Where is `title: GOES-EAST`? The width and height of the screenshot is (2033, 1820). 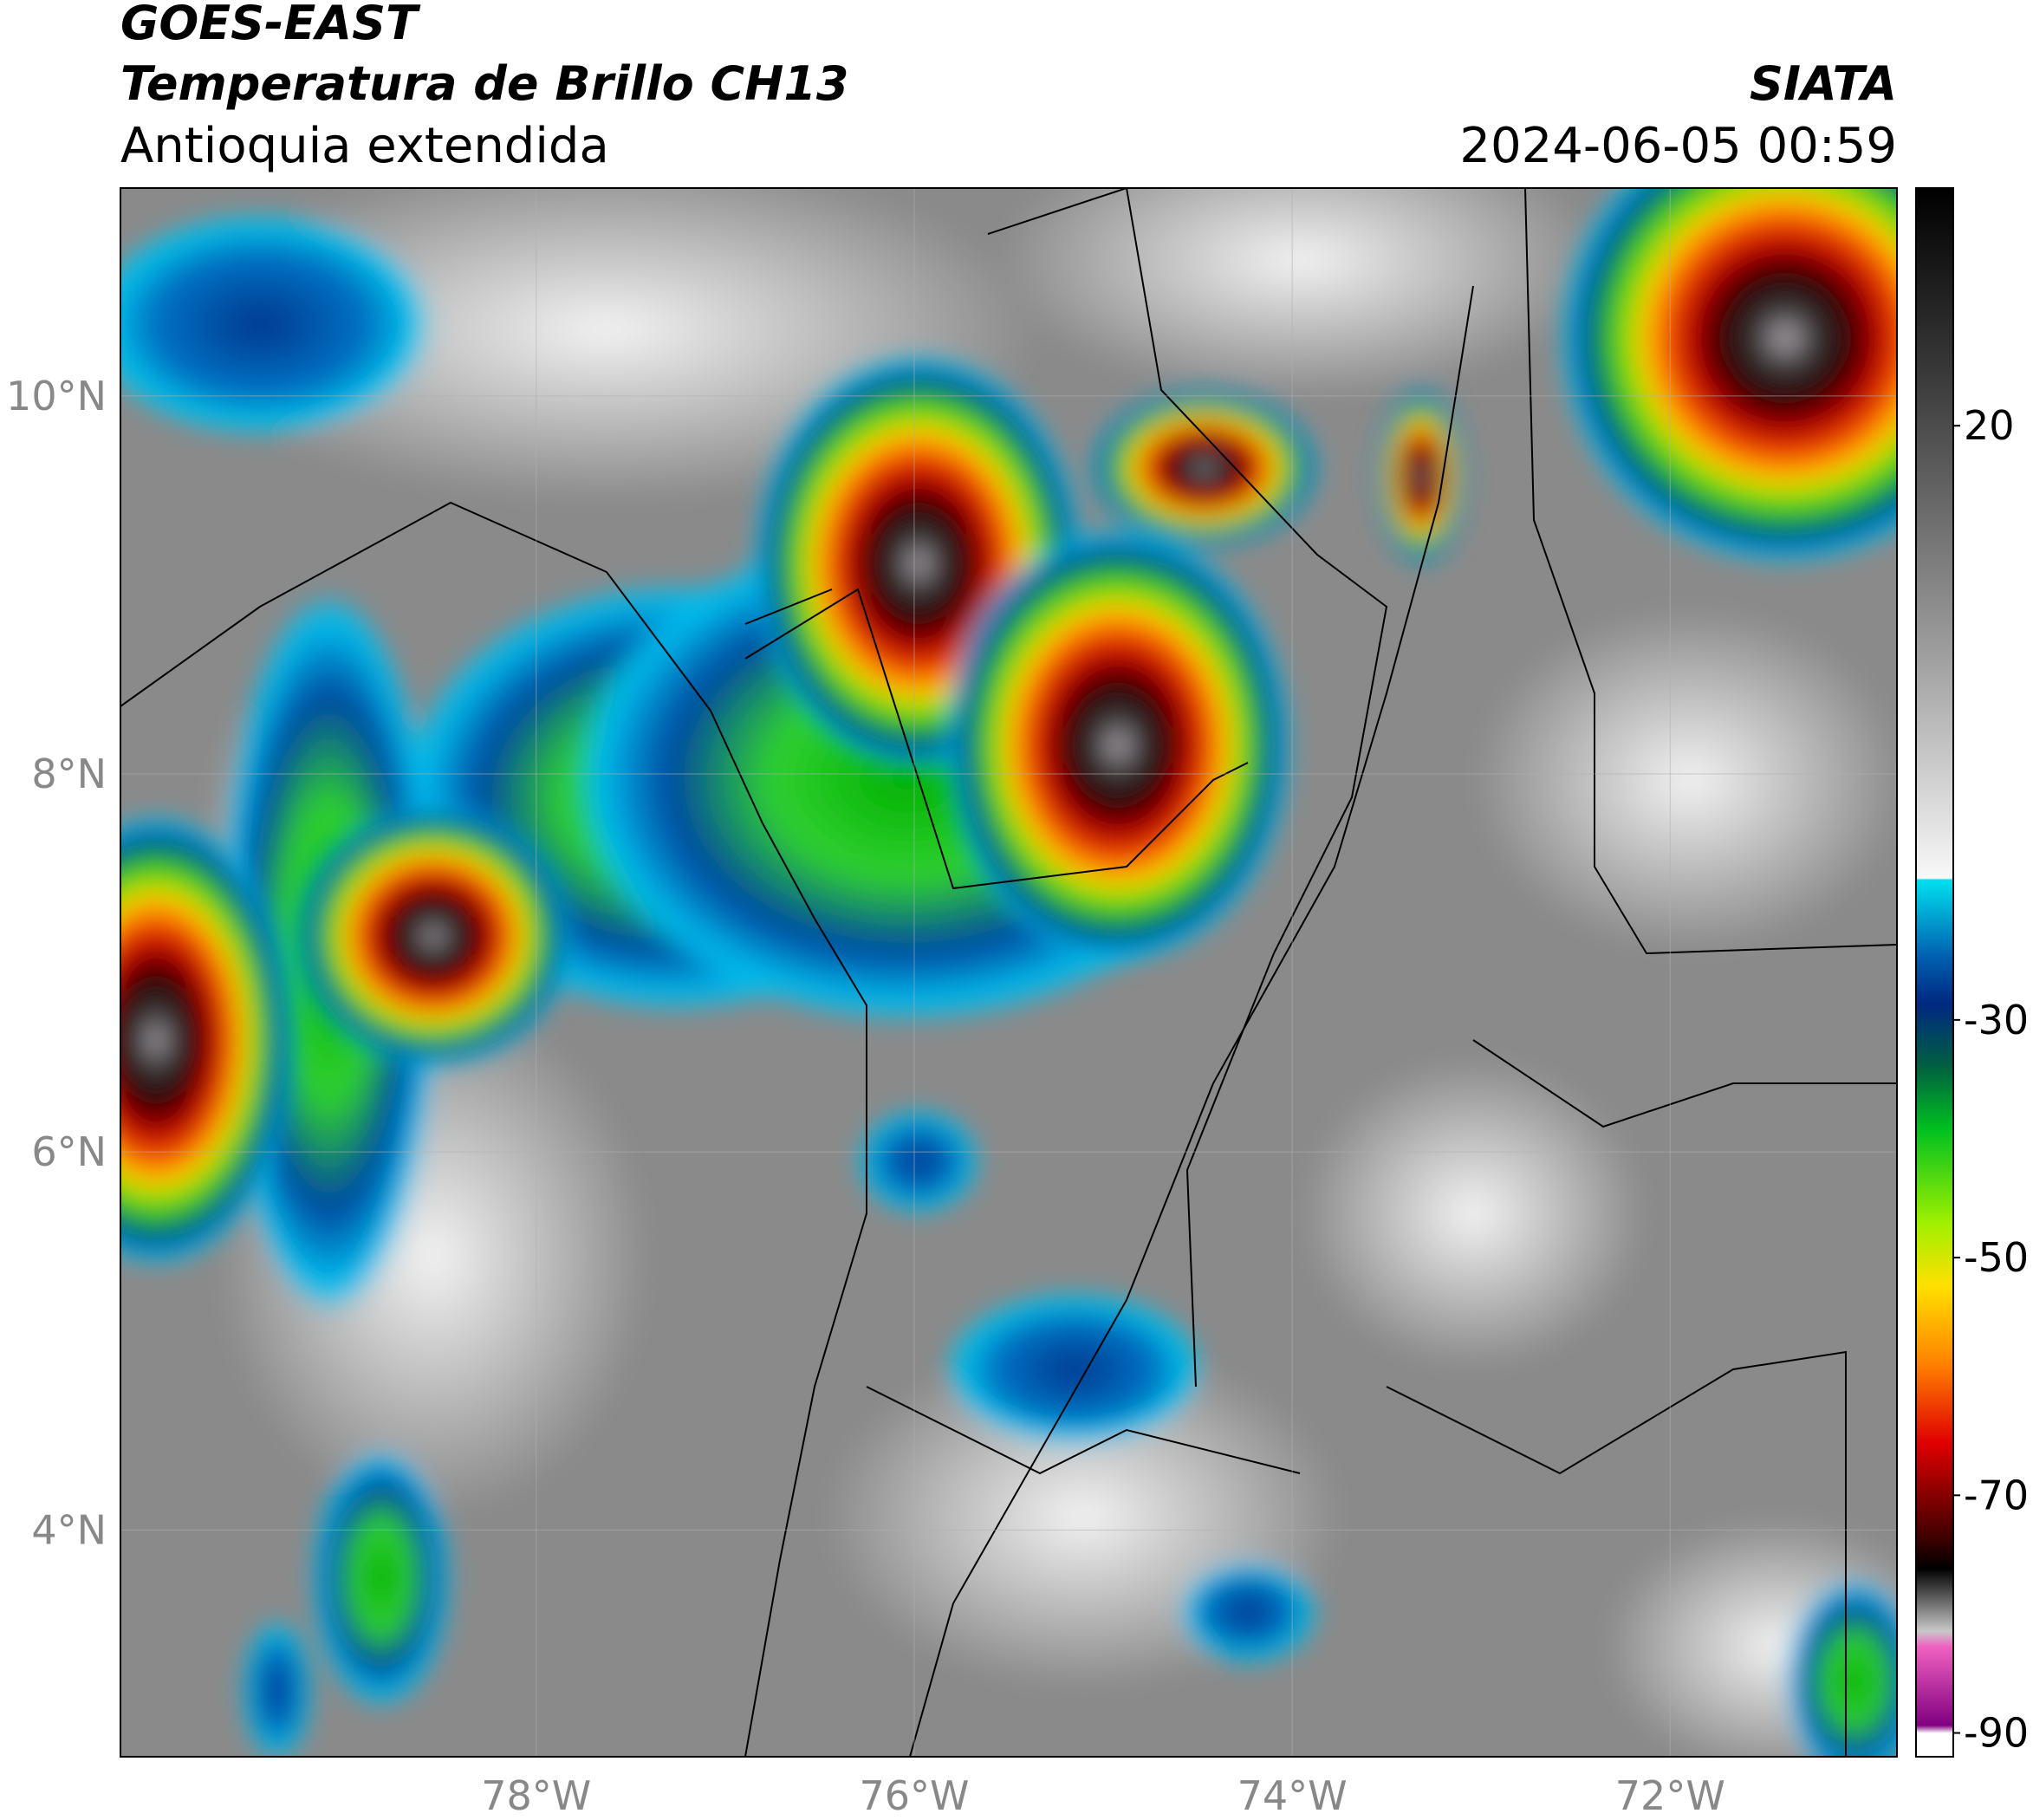 title: GOES-EAST is located at coordinates (270, 25).